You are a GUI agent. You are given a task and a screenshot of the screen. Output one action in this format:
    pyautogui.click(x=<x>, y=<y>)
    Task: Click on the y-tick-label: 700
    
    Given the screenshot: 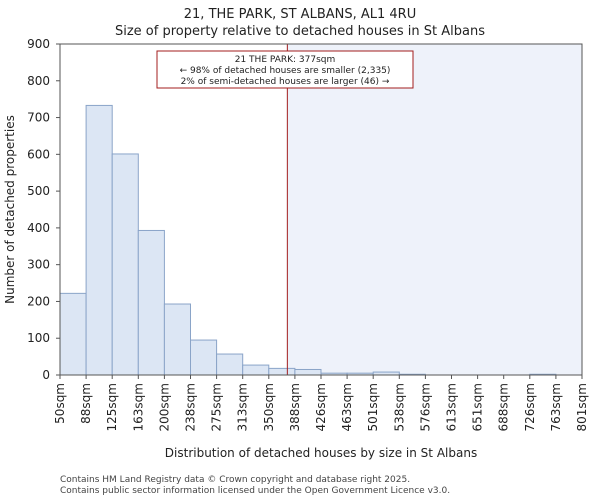 What is the action you would take?
    pyautogui.click(x=38, y=118)
    